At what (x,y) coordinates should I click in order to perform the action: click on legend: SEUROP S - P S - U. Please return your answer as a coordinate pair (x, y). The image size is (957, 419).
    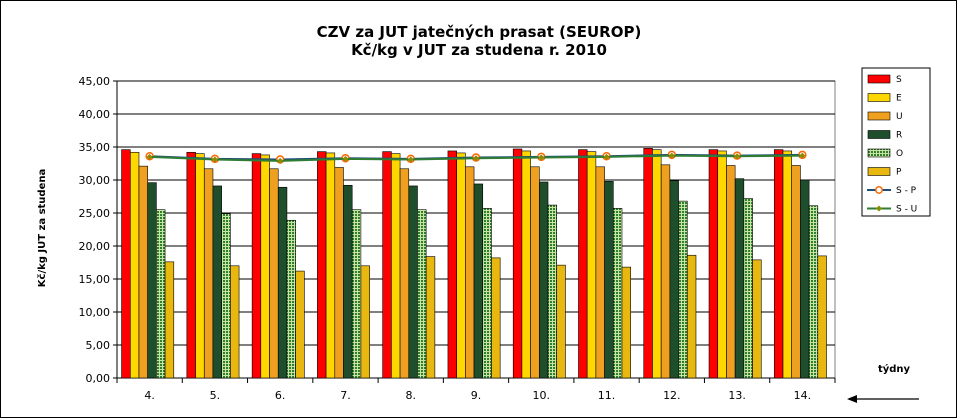
    Looking at the image, I should click on (896, 142).